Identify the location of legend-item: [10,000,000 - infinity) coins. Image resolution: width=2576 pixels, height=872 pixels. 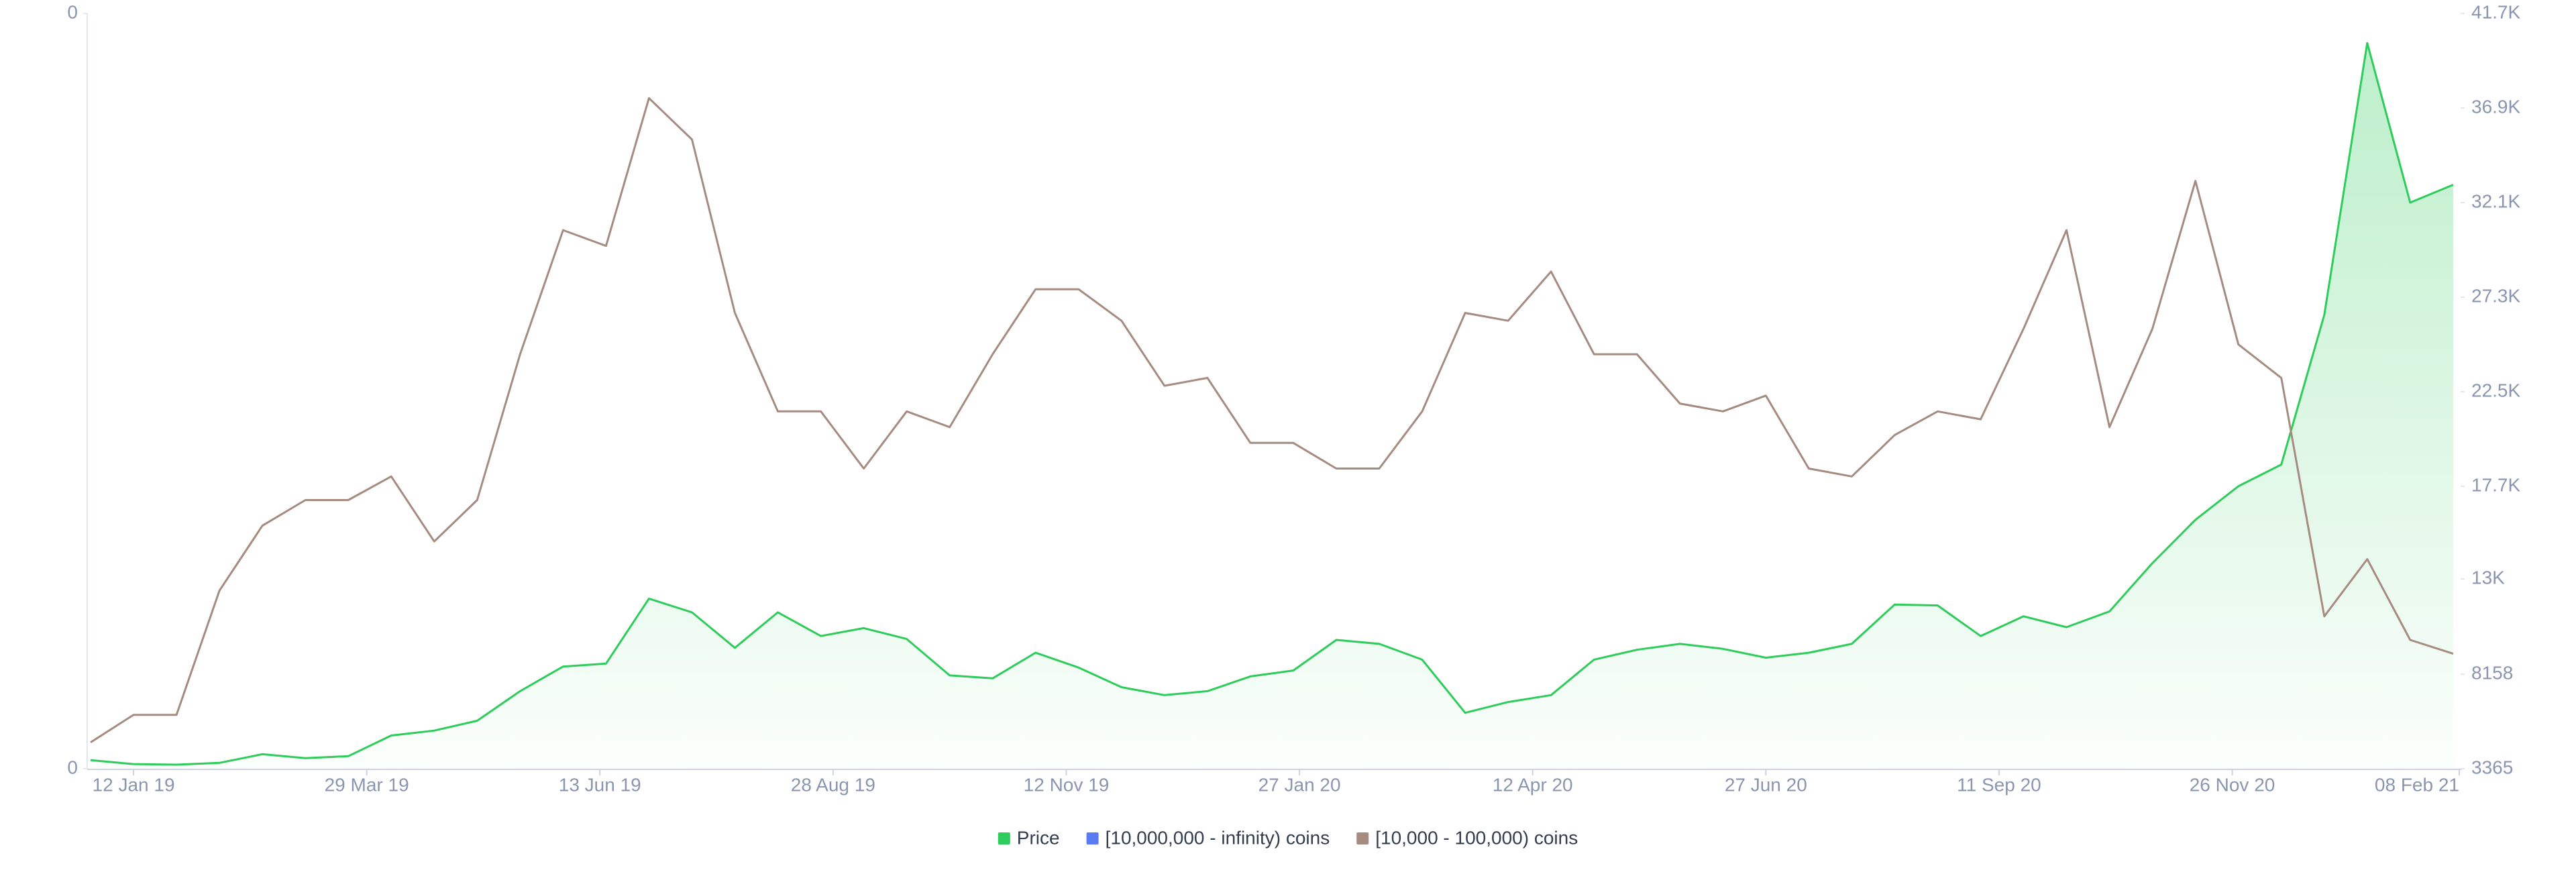
(1208, 837).